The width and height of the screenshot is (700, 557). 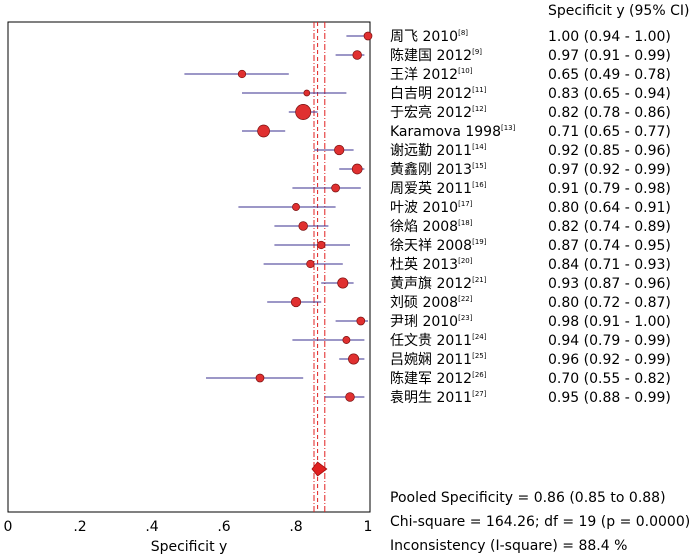 What do you see at coordinates (431, 94) in the screenshot?
I see `study-name: 白吉明 2012` at bounding box center [431, 94].